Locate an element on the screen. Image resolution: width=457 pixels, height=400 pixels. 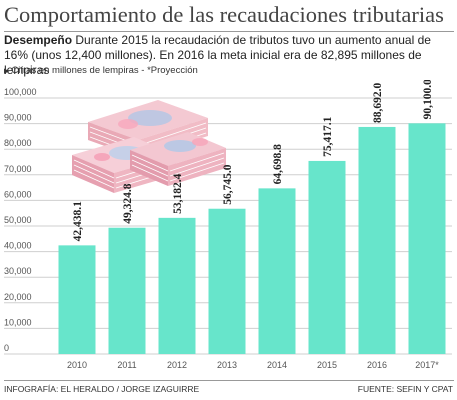
description-label: Desempeño is located at coordinates (38, 40).